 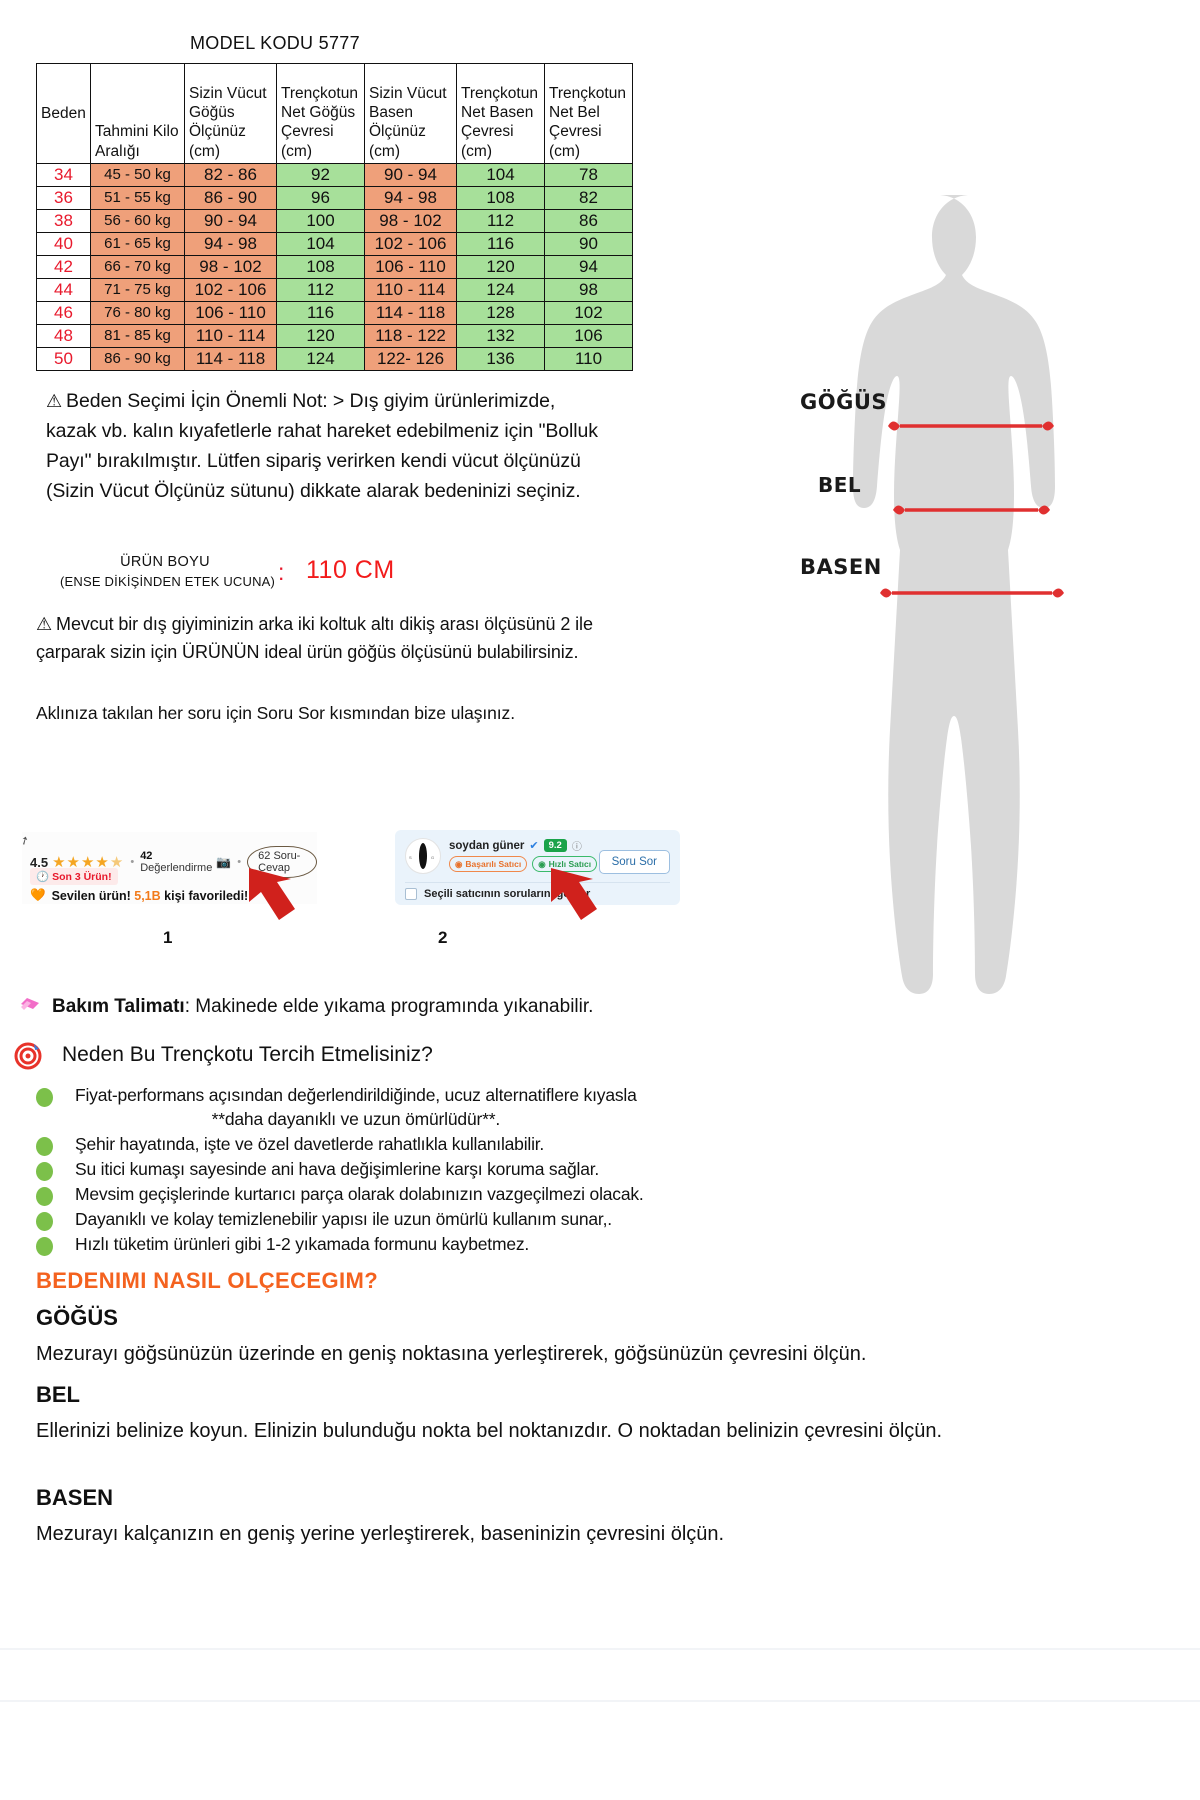 I want to click on cell-net-waist: 78, so click(x=588, y=175).